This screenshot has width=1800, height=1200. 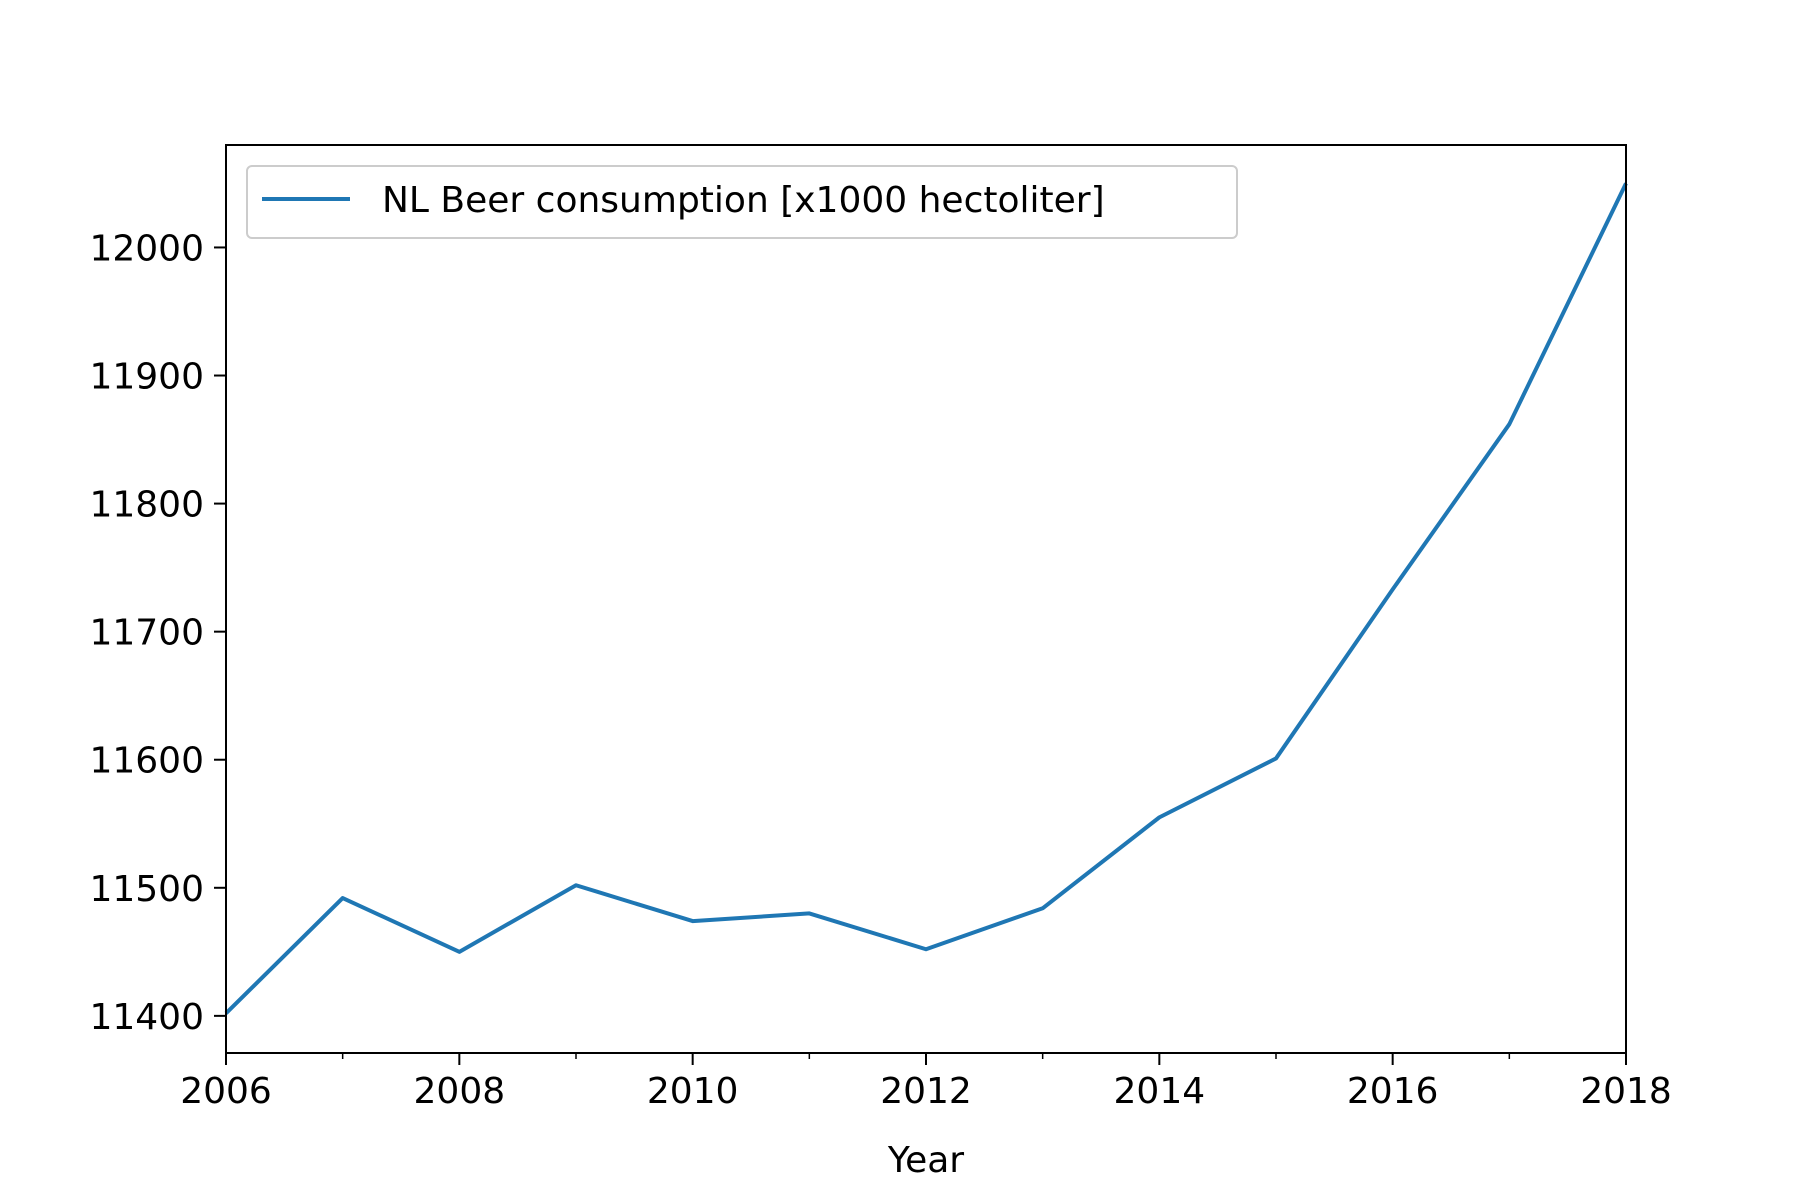 I want to click on legend-label: NL Beer consumption [x1000 hectoliter], so click(x=743, y=200).